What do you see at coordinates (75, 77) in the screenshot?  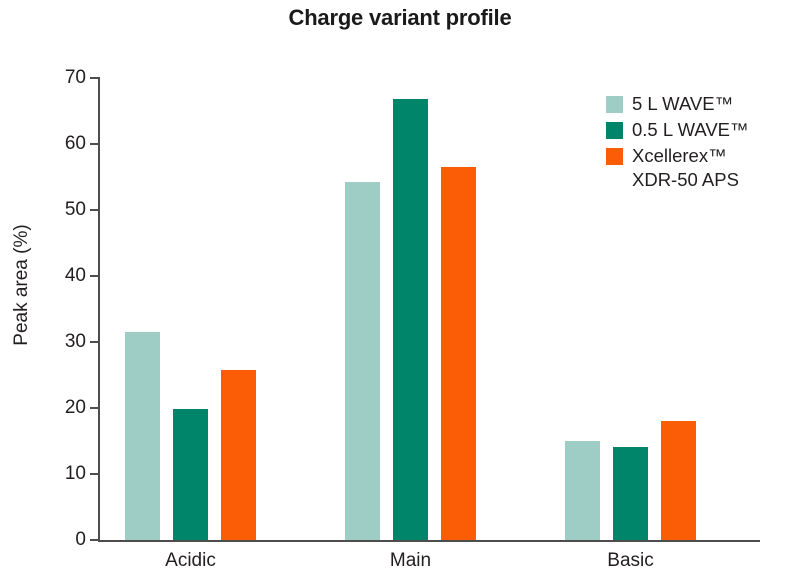 I see `y-tick-label: 70` at bounding box center [75, 77].